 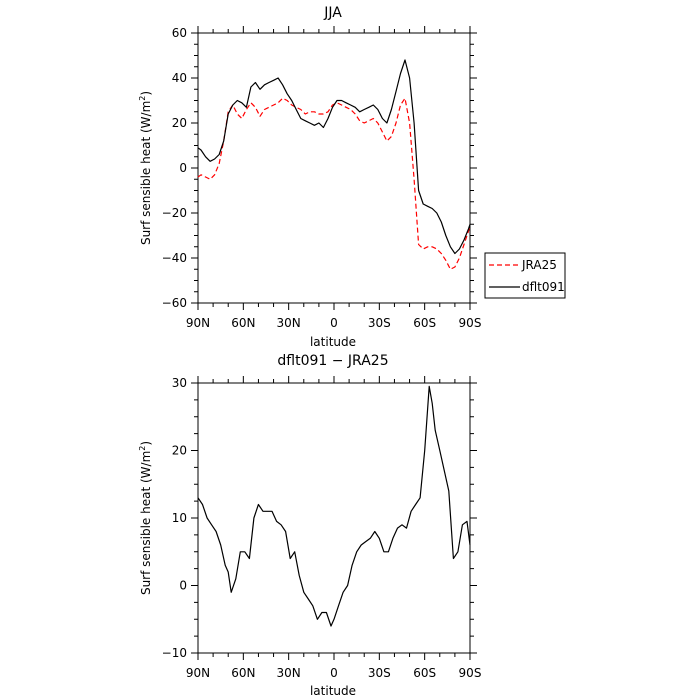 What do you see at coordinates (174, 258) in the screenshot?
I see `y-tick-label: −40` at bounding box center [174, 258].